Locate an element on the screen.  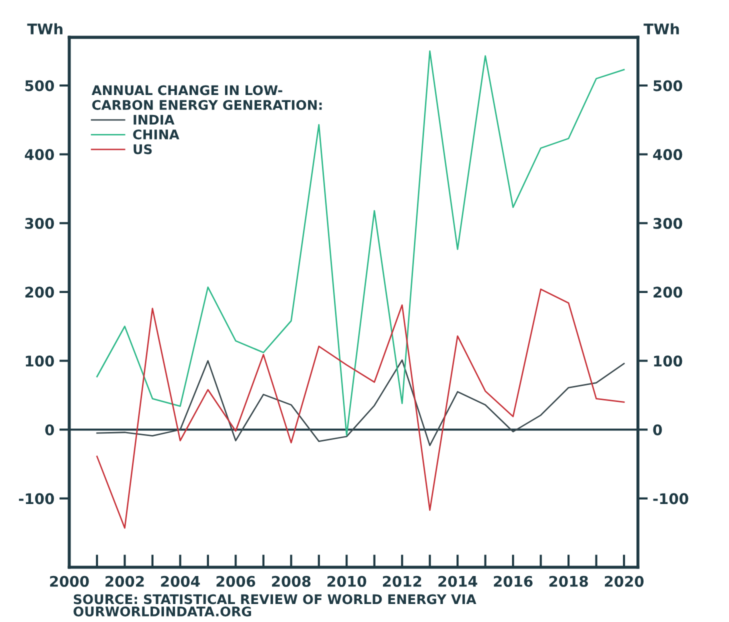
y2-tick-label: 400 is located at coordinates (667, 154).